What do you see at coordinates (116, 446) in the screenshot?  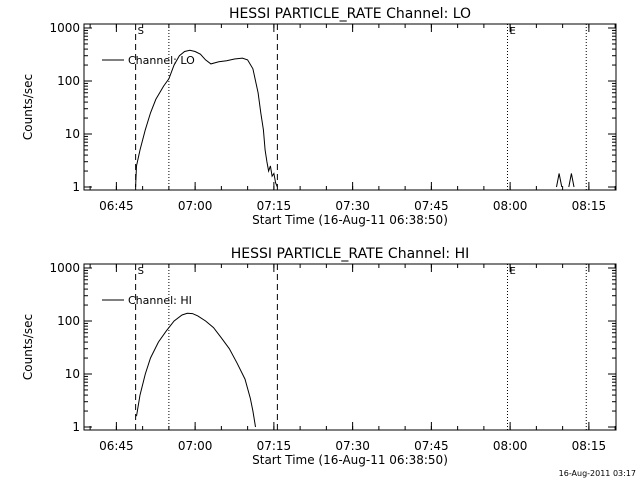 I see `x-tick-label-hi: 06:45` at bounding box center [116, 446].